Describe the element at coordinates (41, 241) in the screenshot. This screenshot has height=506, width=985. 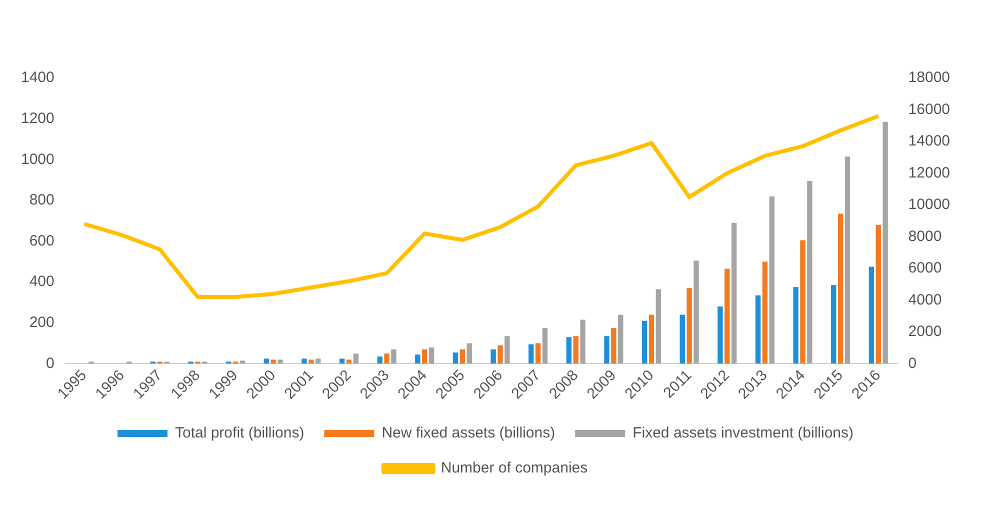
I see `y-tick-label: 600` at that location.